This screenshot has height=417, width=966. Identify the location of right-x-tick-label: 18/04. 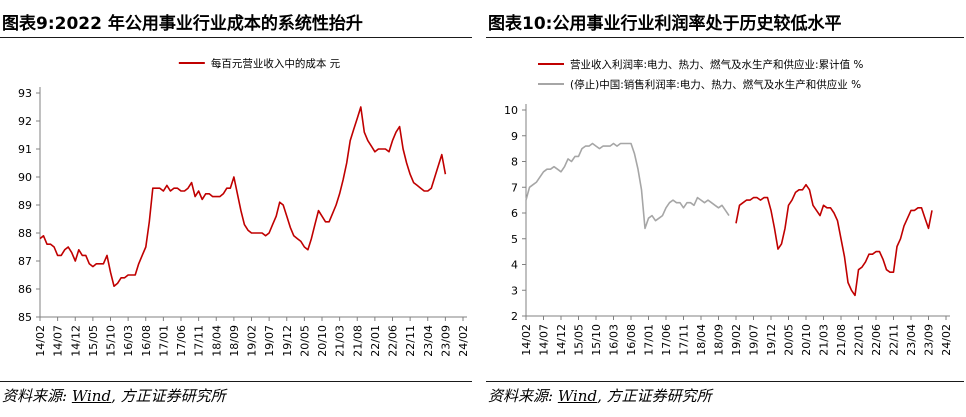
(701, 340).